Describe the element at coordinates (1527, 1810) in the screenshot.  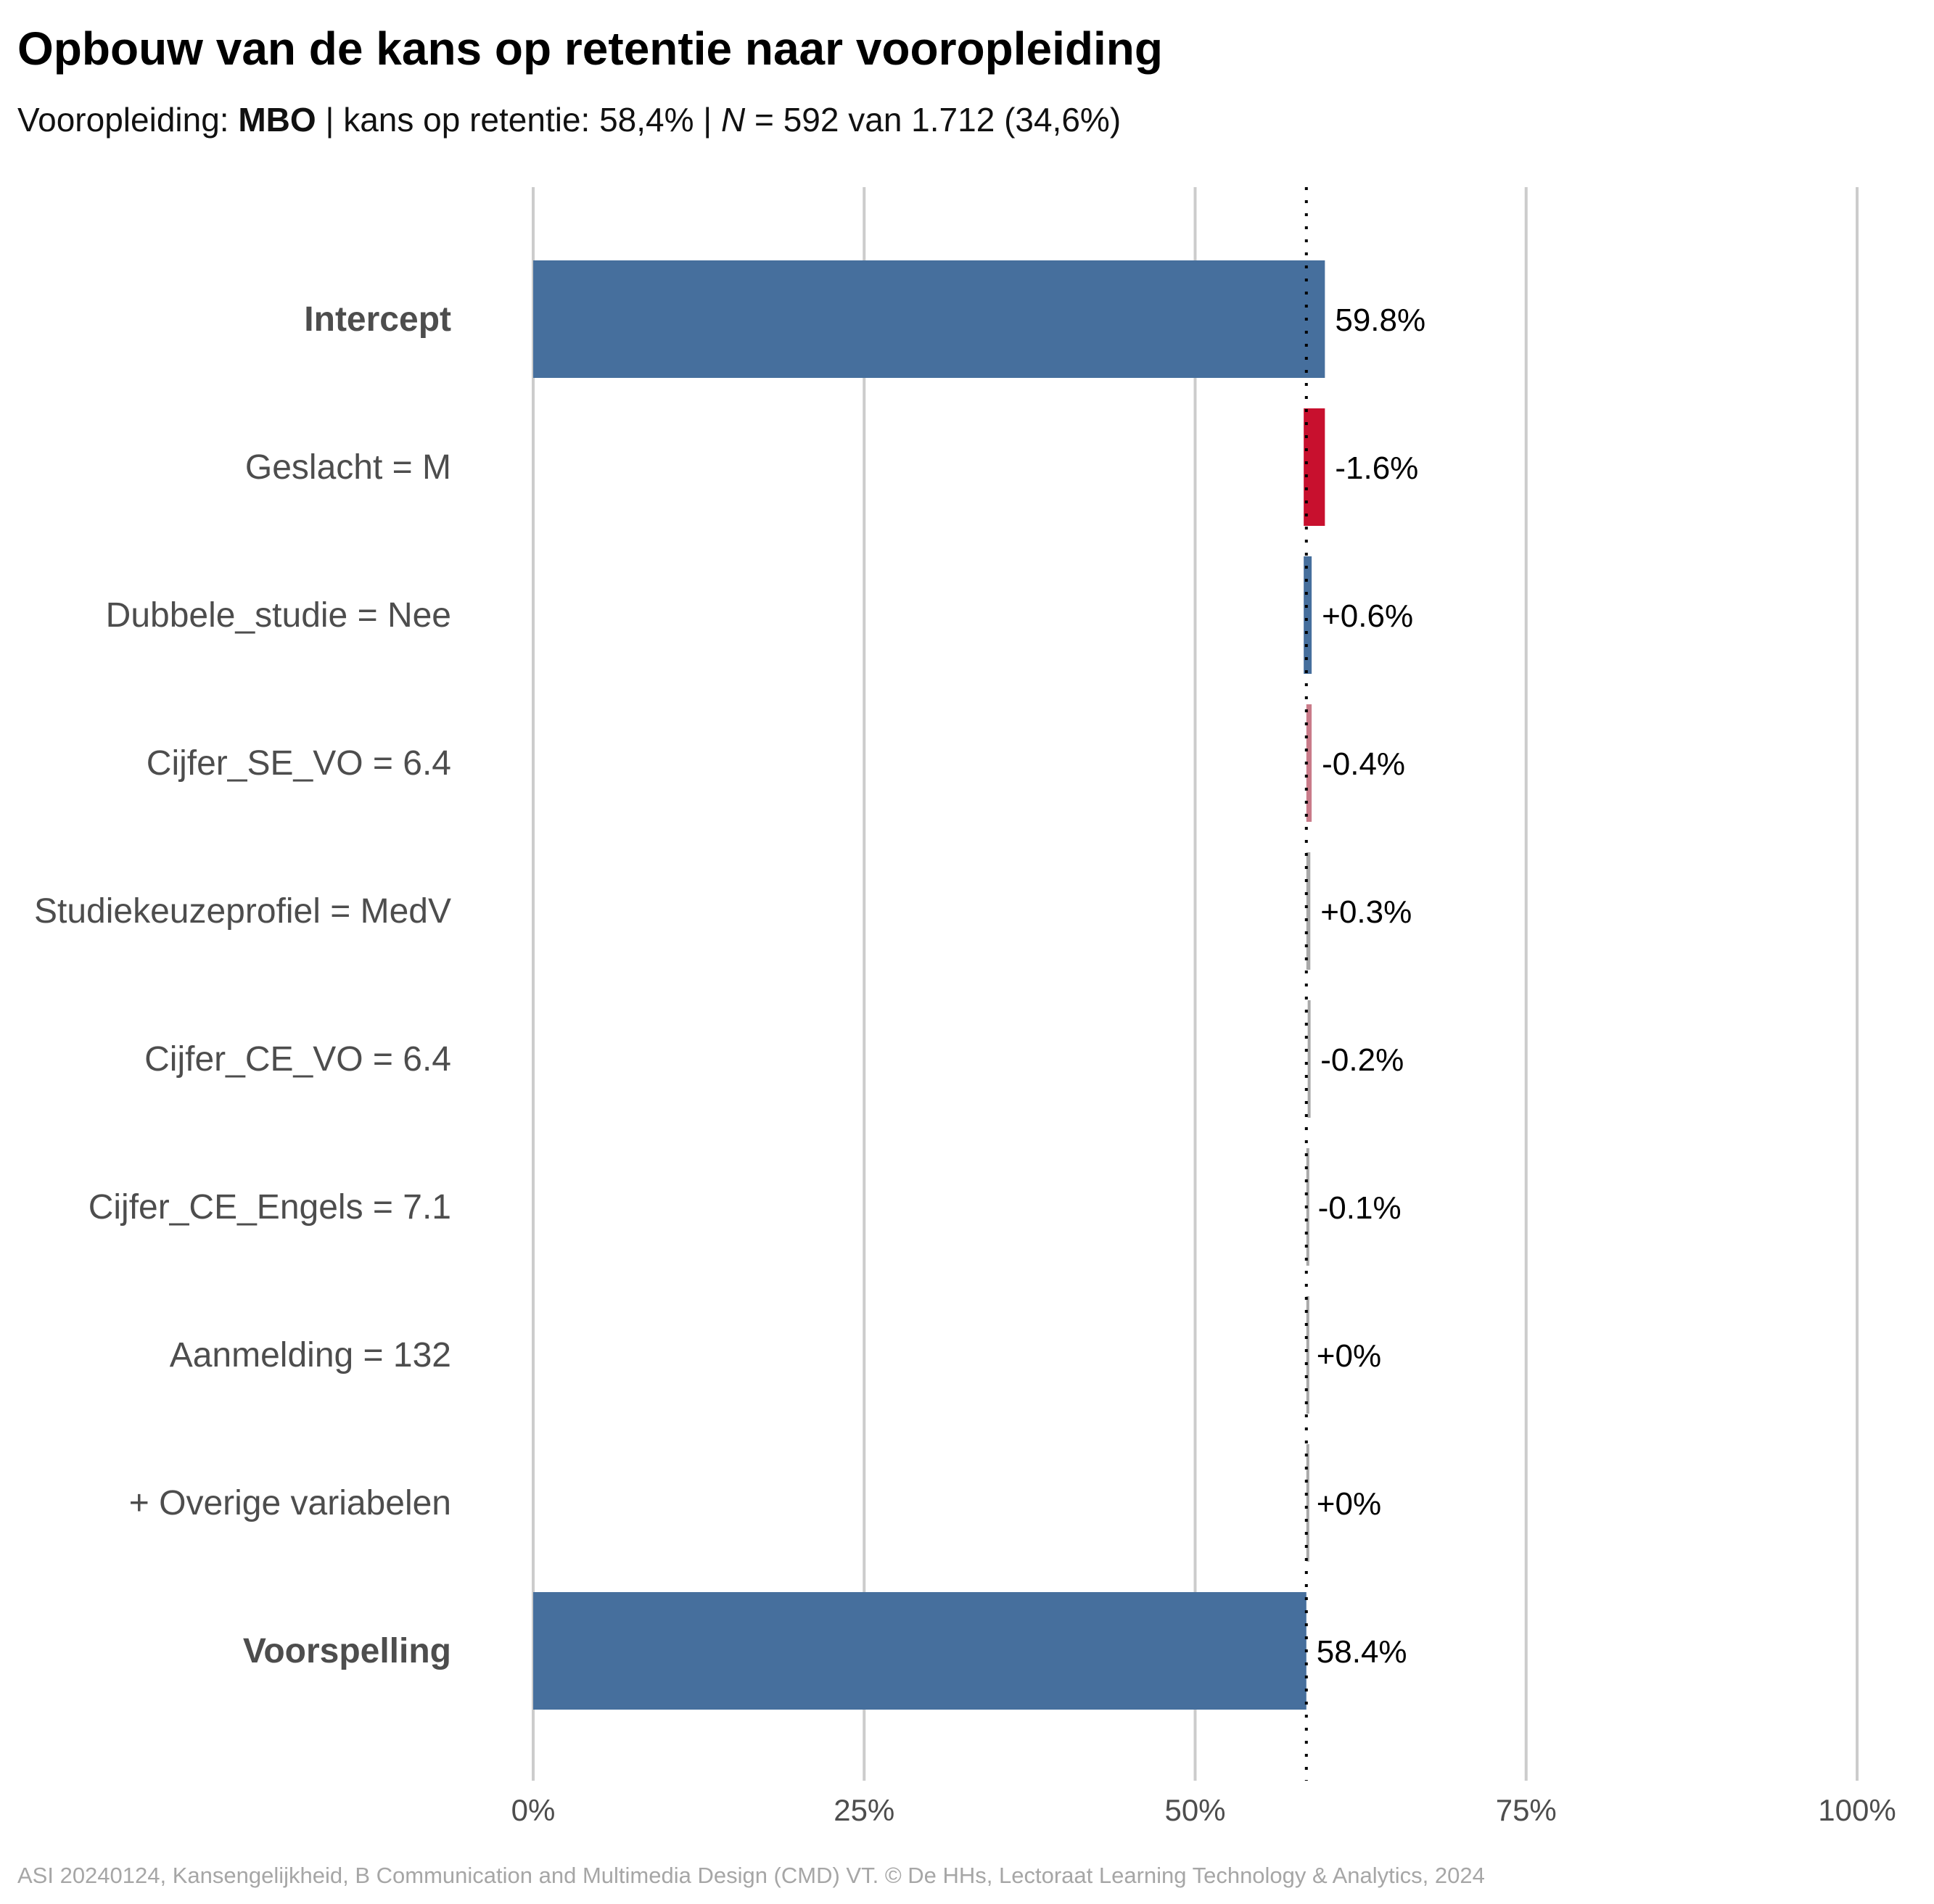
I see `x-tick-label: 75%` at that location.